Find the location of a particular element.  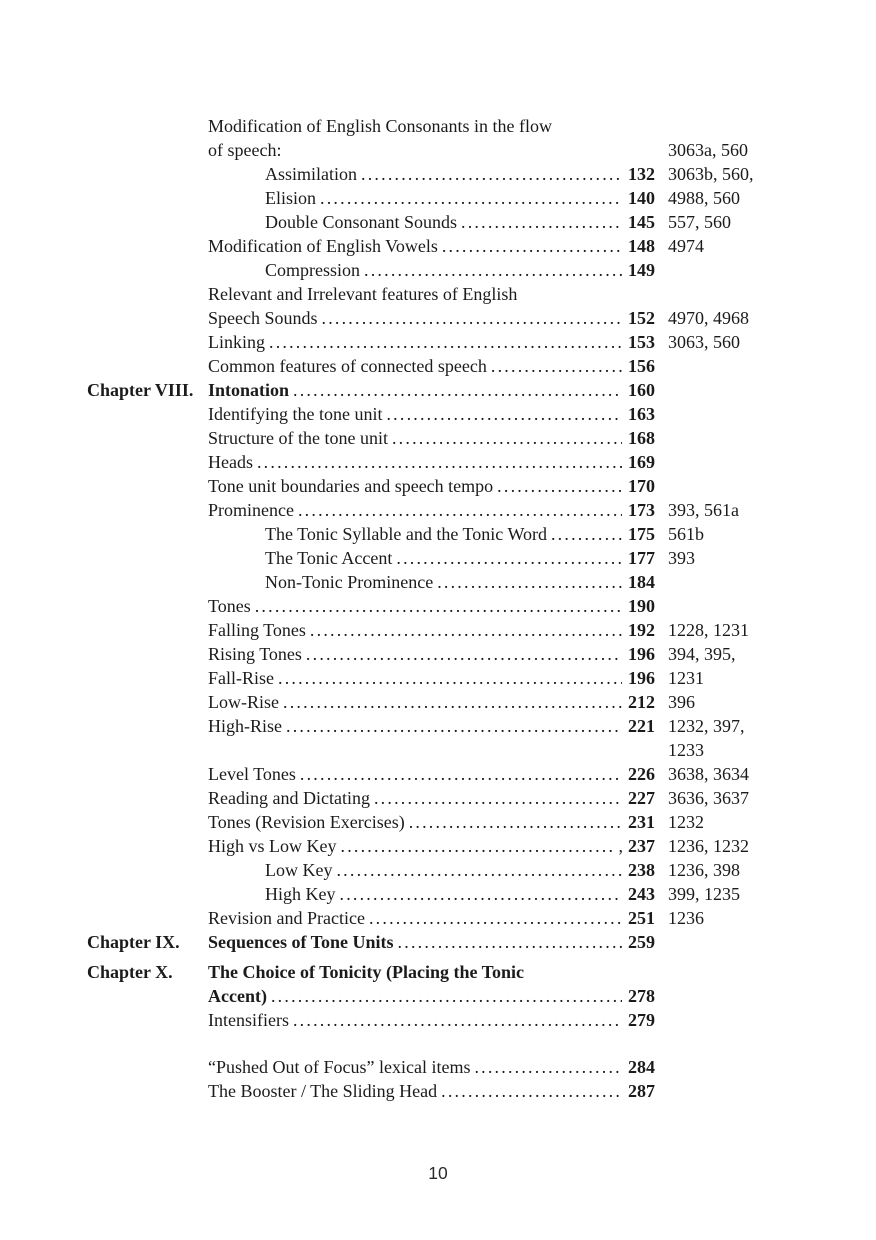

toc-row: Assimilation 132 3063b, 560, is located at coordinates (473, 174).